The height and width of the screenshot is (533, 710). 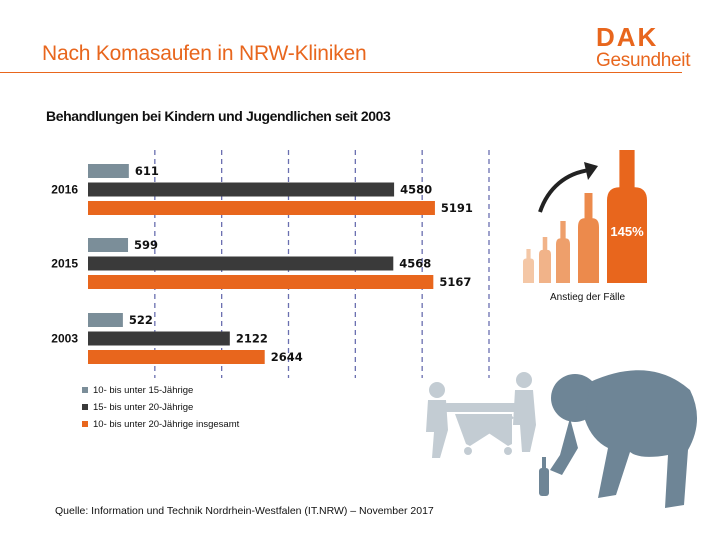 What do you see at coordinates (147, 171) in the screenshot?
I see `data-label: 611` at bounding box center [147, 171].